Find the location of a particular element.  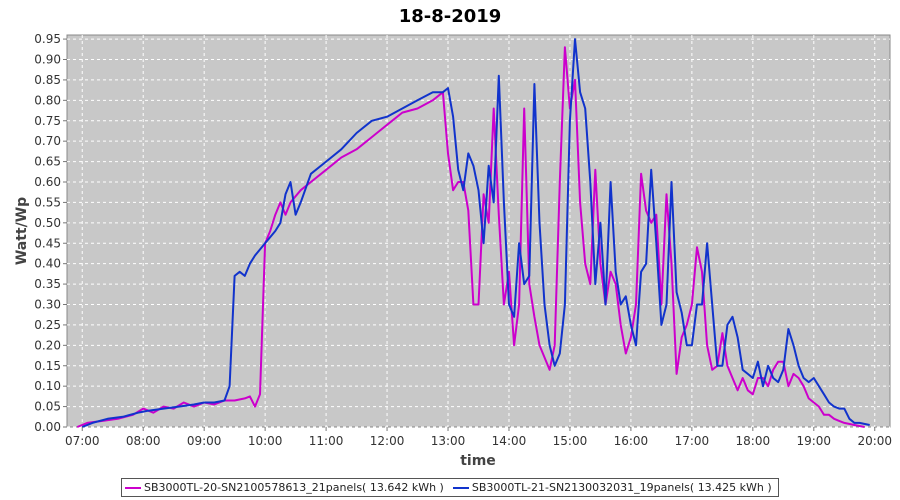

x-tick-label: 12:00 is located at coordinates (387, 441).